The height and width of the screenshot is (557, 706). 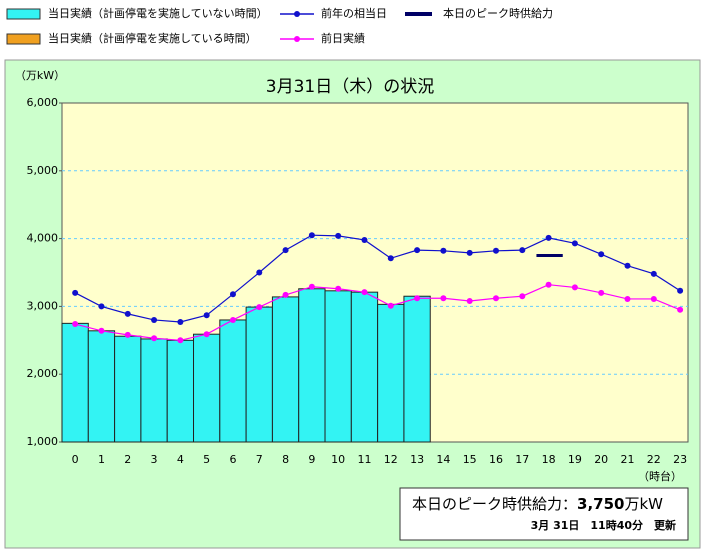 I want to click on legend-label: 前年の相当日, so click(x=354, y=13).